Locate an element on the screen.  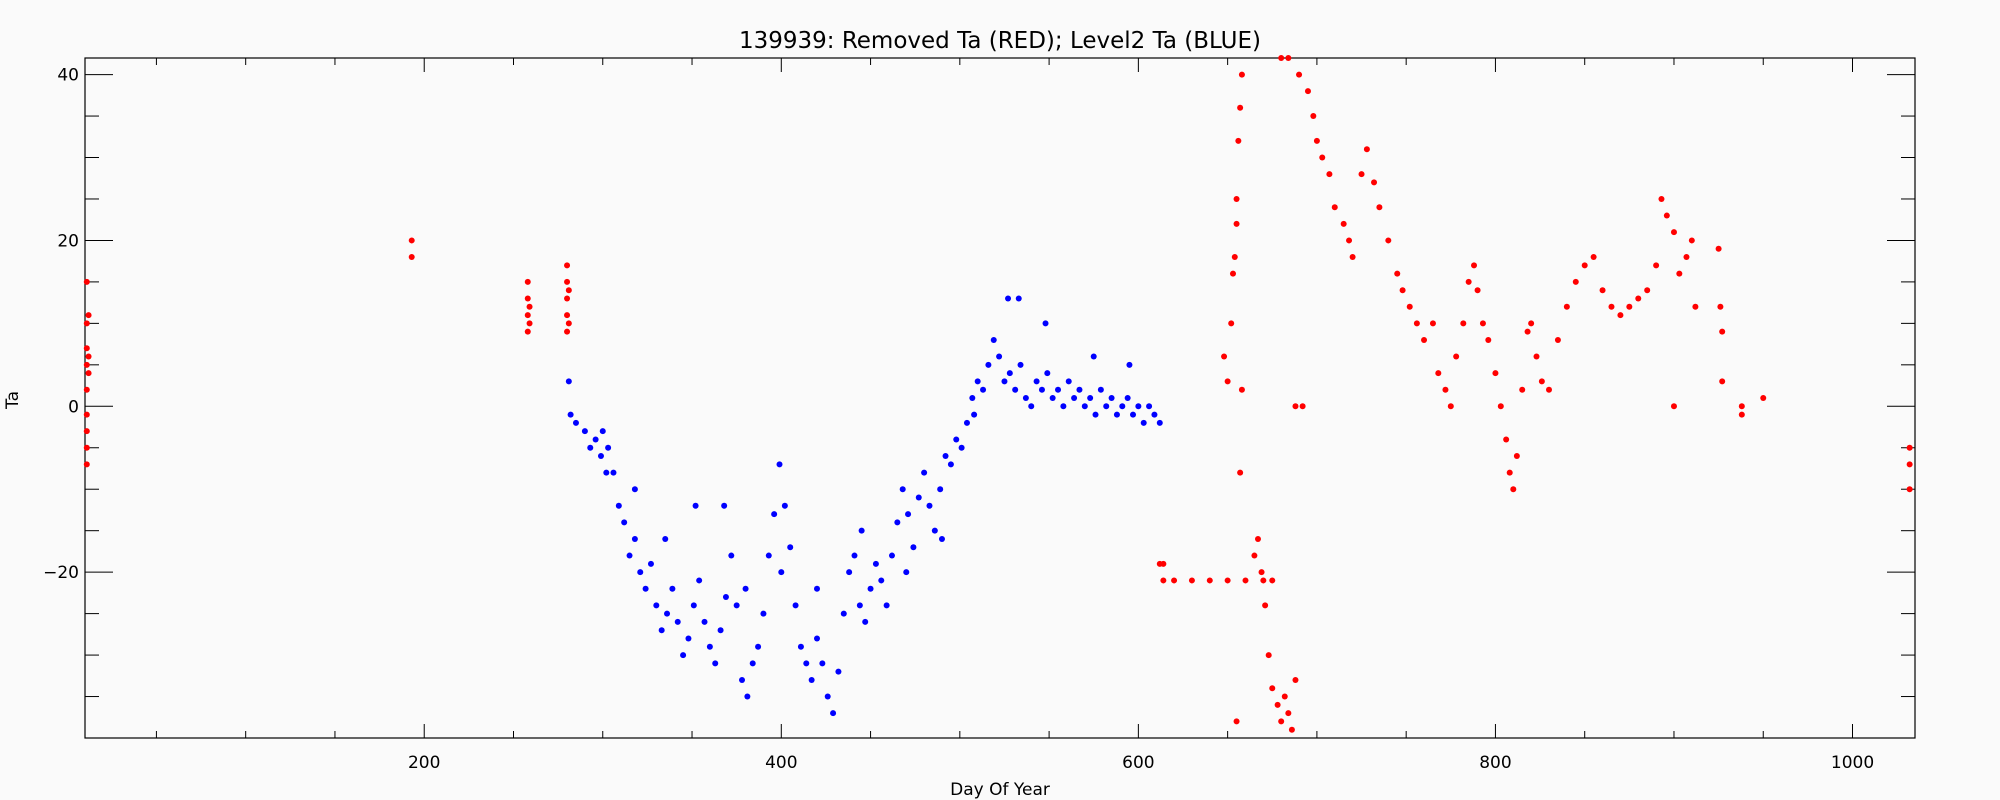
y-axis-label: Ta is located at coordinates (13, 400).